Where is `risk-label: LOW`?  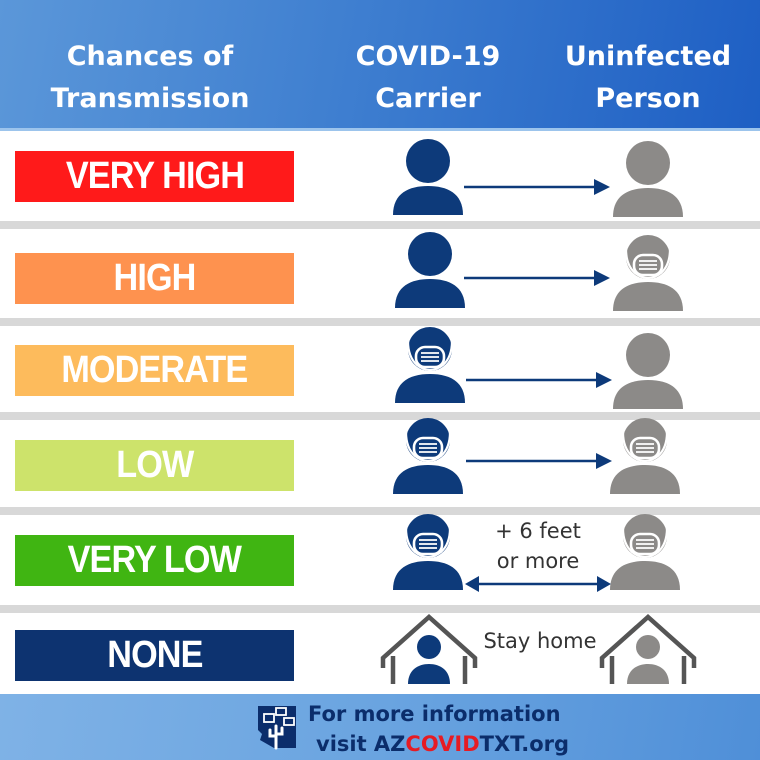 risk-label: LOW is located at coordinates (154, 465).